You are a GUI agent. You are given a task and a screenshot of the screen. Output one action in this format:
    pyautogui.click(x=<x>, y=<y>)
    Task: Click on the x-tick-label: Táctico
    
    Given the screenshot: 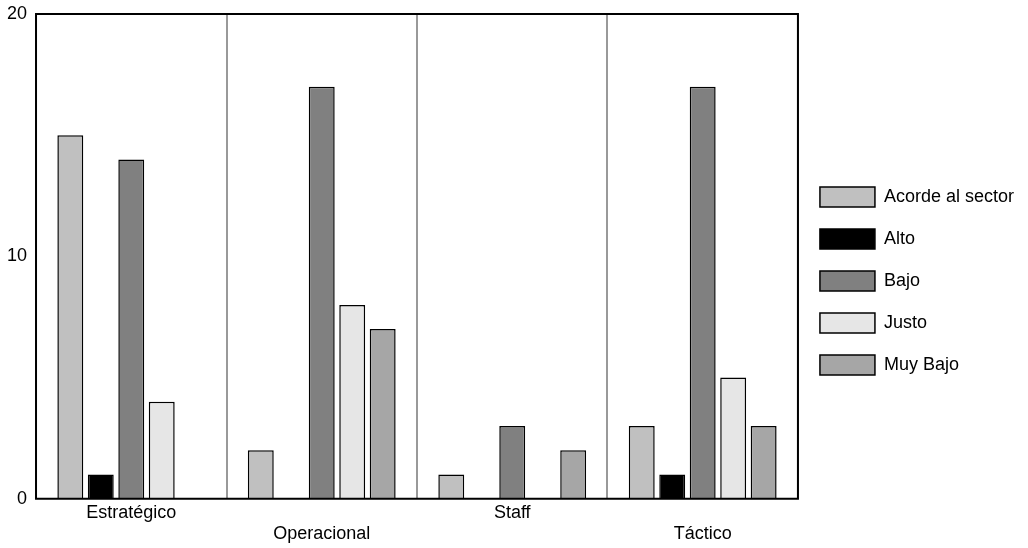 What is the action you would take?
    pyautogui.click(x=702, y=533)
    